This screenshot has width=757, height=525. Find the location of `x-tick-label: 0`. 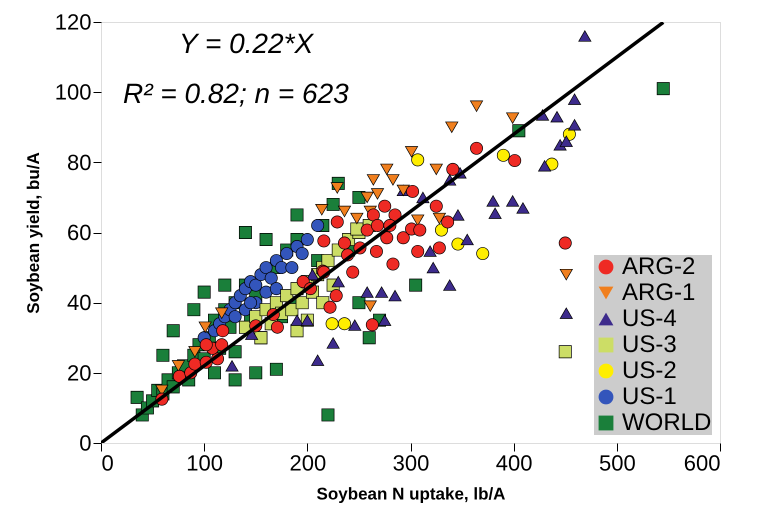

x-tick-label: 0 is located at coordinates (108, 463).